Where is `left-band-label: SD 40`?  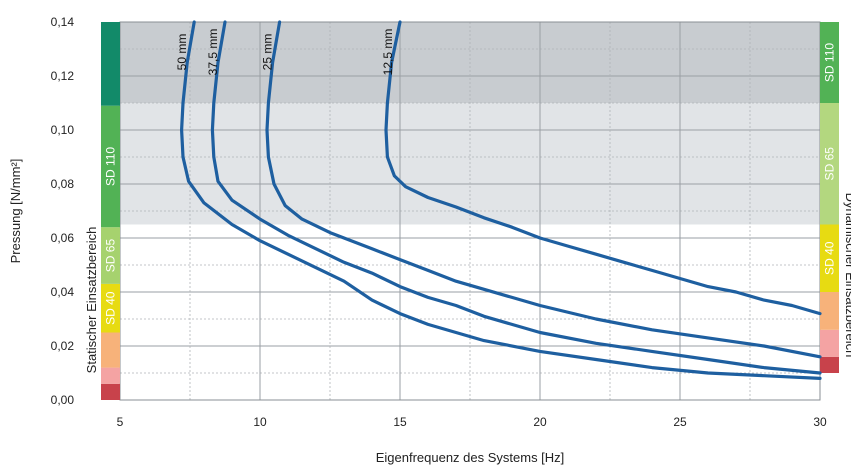
left-band-label: SD 40 is located at coordinates (111, 308).